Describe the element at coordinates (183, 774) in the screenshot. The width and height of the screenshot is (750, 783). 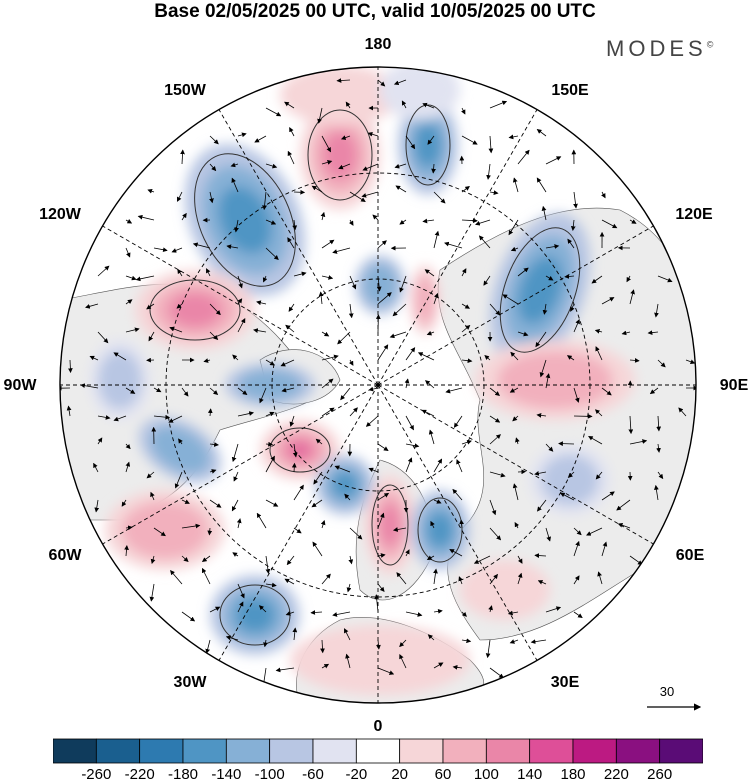
I see `colorbar-tick-label: -180` at that location.